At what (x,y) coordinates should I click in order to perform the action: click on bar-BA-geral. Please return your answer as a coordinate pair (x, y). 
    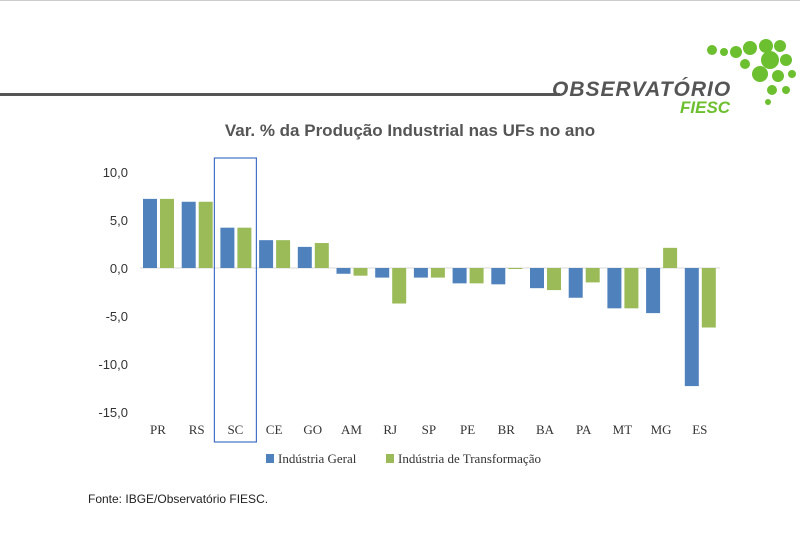
    Looking at the image, I should click on (537, 278).